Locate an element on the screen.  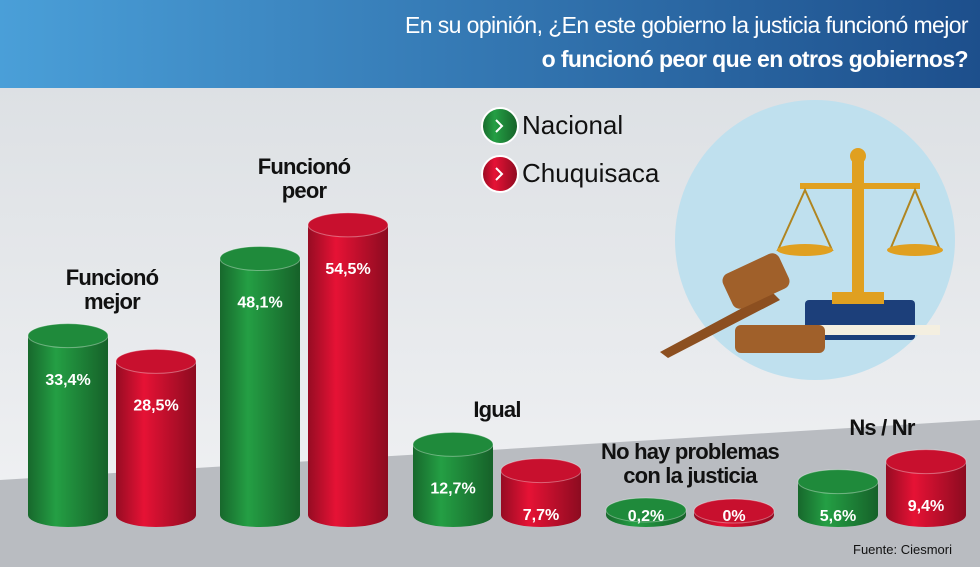
source: Fuente: Ciesmori is located at coordinates (902, 549).